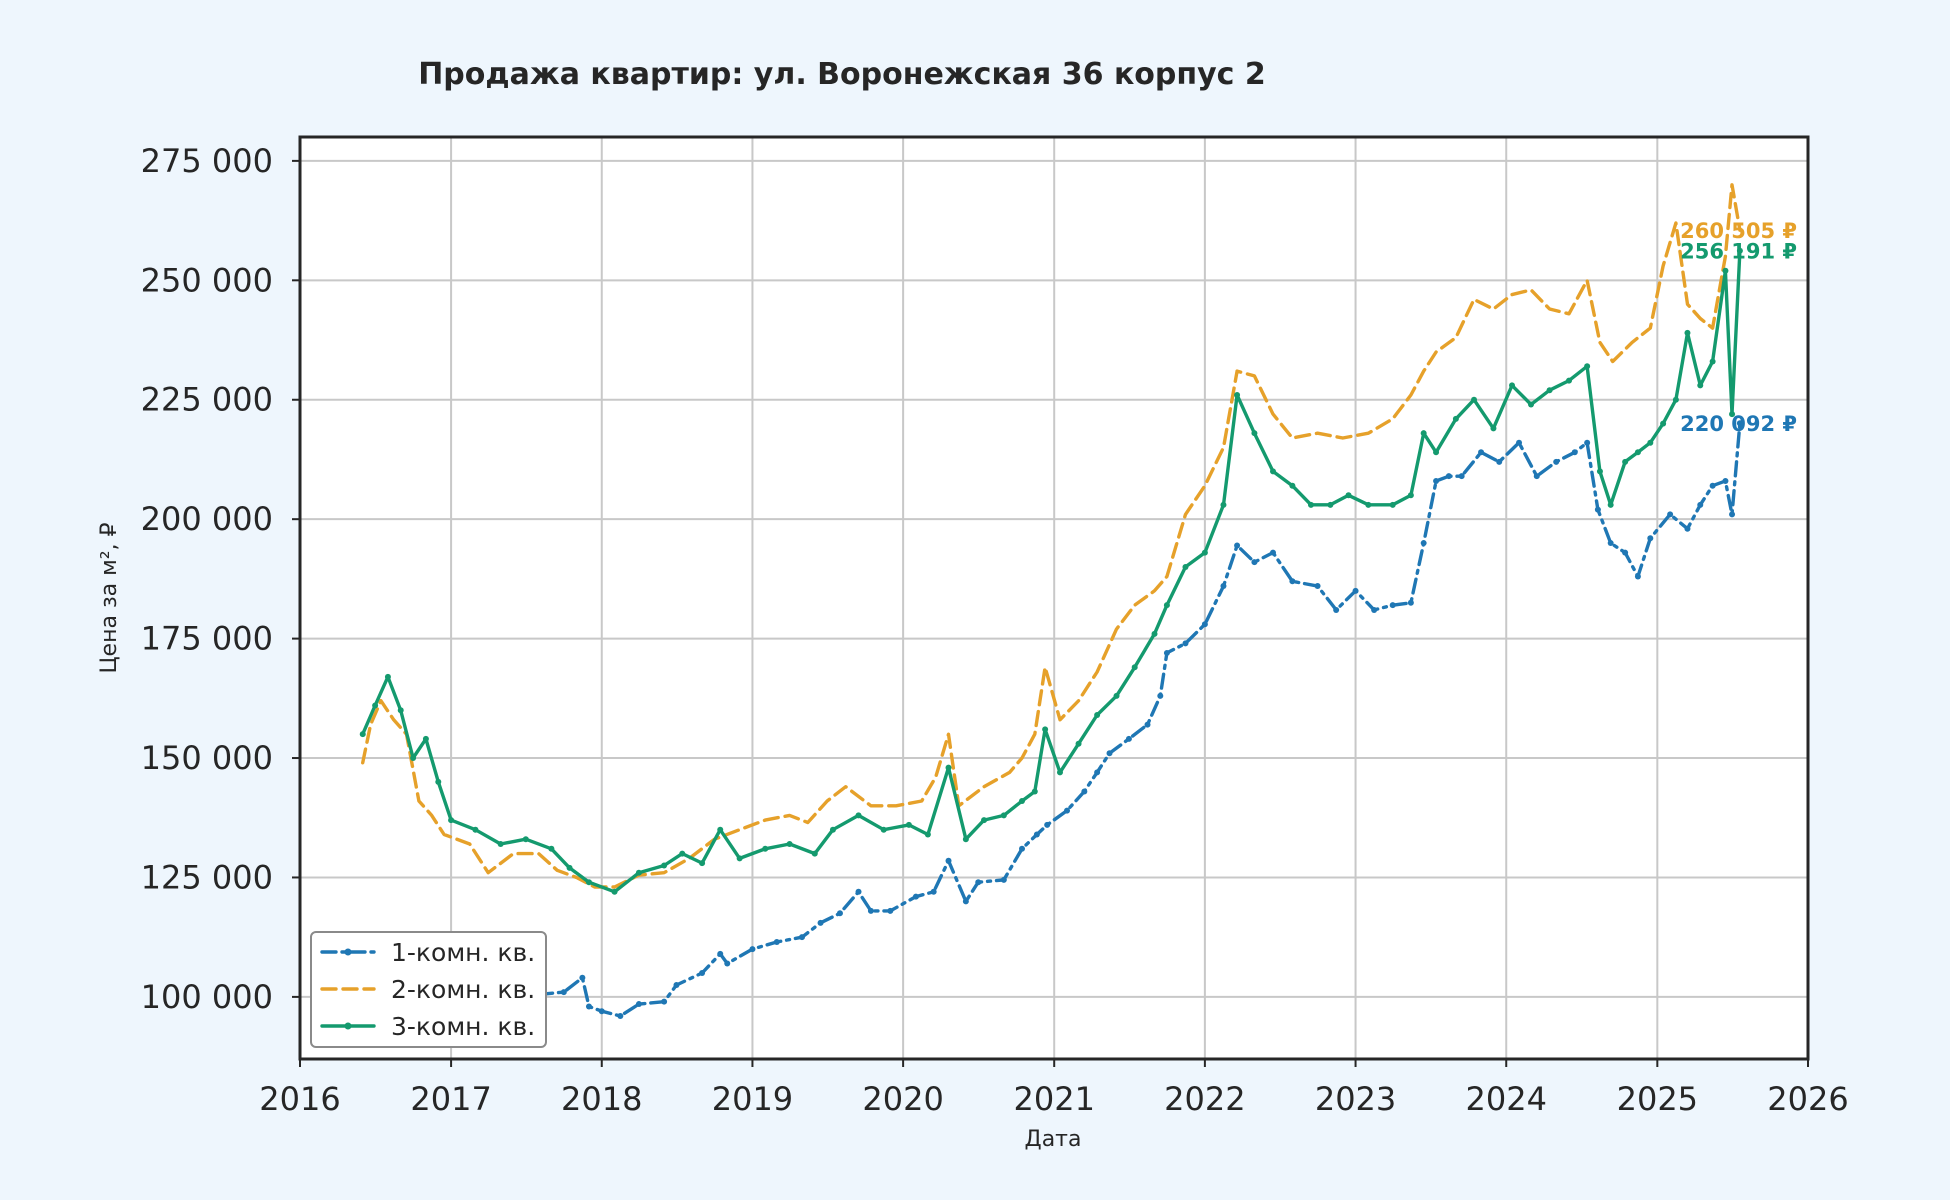  I want to click on x-tick-label: 2023, so click(1355, 1099).